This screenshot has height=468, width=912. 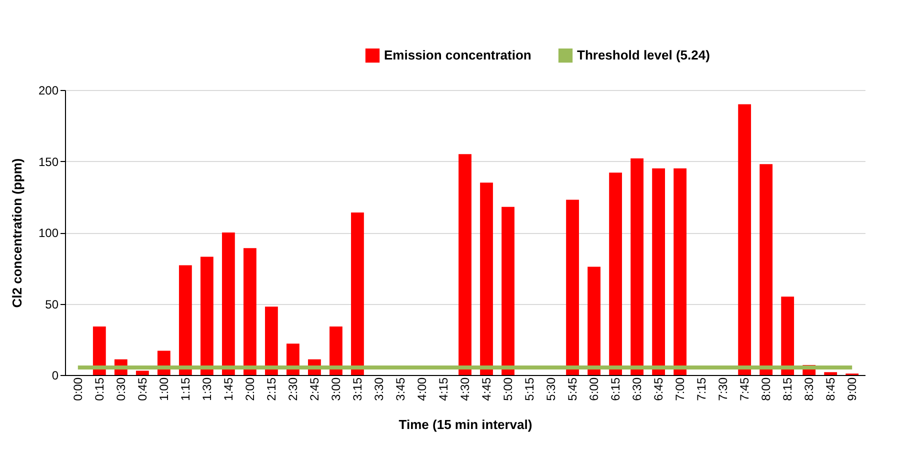 What do you see at coordinates (831, 389) in the screenshot?
I see `x-tick-label: 8:45` at bounding box center [831, 389].